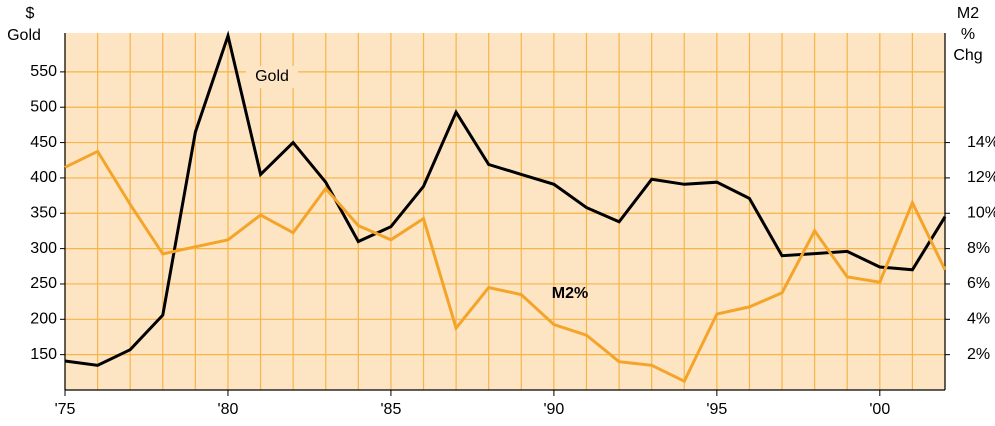 The width and height of the screenshot is (995, 426). What do you see at coordinates (570, 293) in the screenshot?
I see `series-label: M2%` at bounding box center [570, 293].